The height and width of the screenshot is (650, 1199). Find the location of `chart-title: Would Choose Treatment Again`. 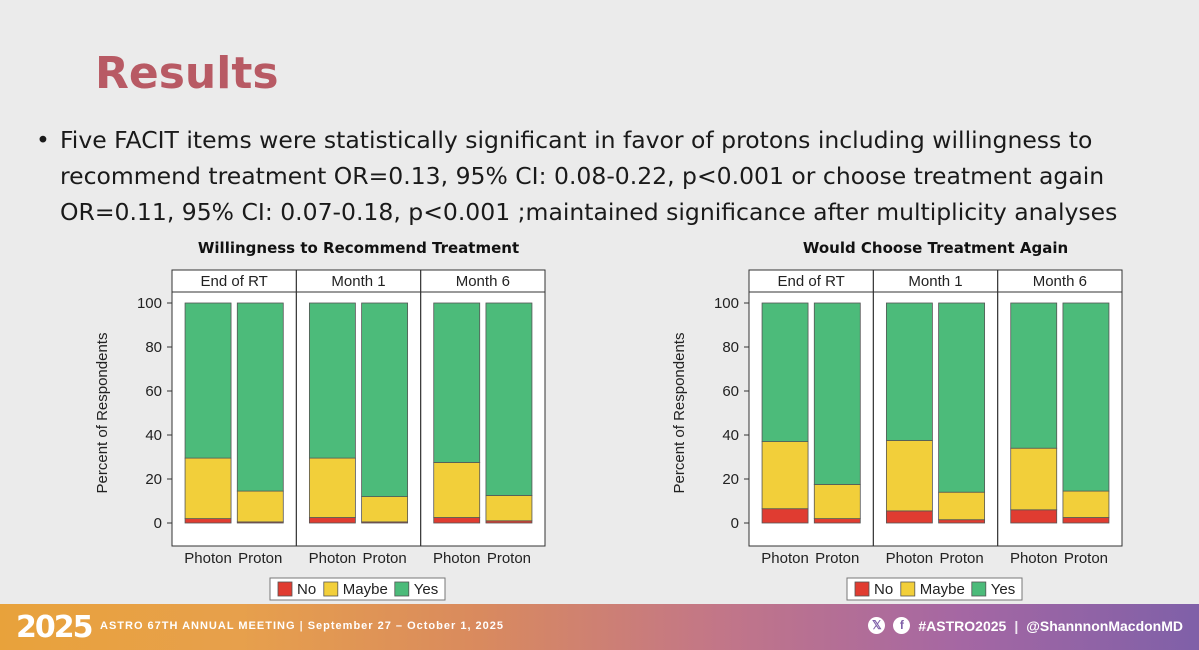

chart-title: Would Choose Treatment Again is located at coordinates (935, 248).